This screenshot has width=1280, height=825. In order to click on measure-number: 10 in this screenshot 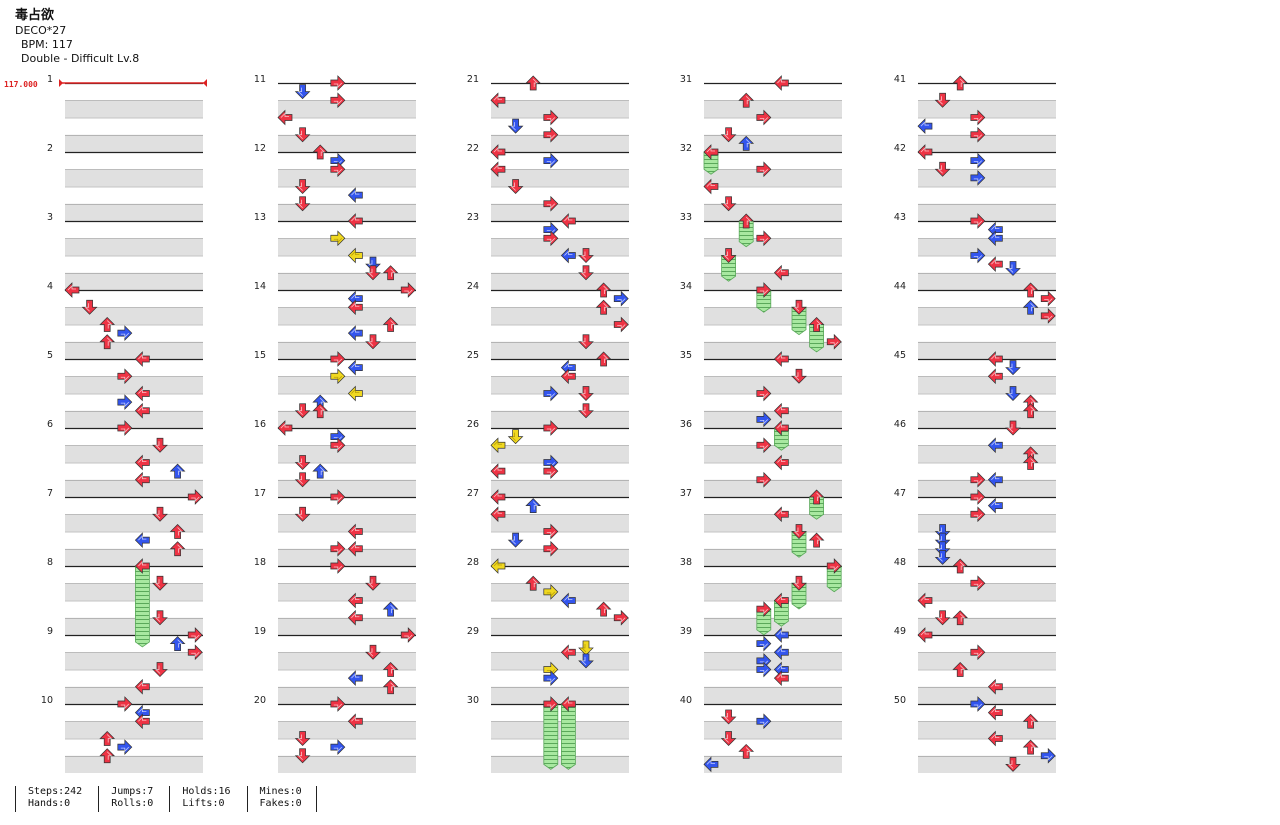, I will do `click(47, 700)`.